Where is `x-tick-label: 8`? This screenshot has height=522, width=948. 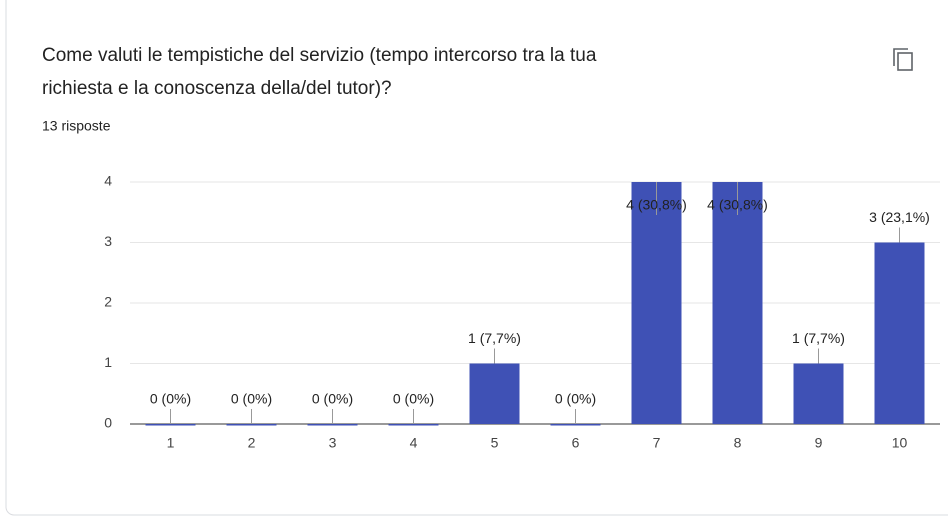
x-tick-label: 8 is located at coordinates (738, 443).